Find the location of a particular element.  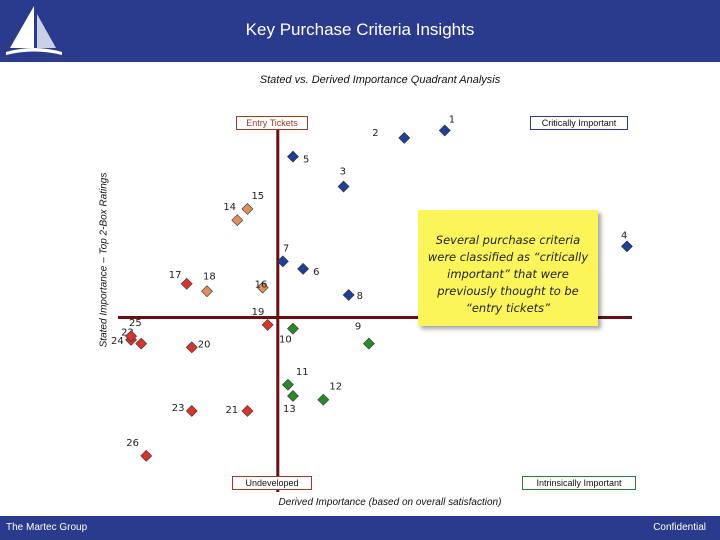

data-label-7: 7 is located at coordinates (286, 248).